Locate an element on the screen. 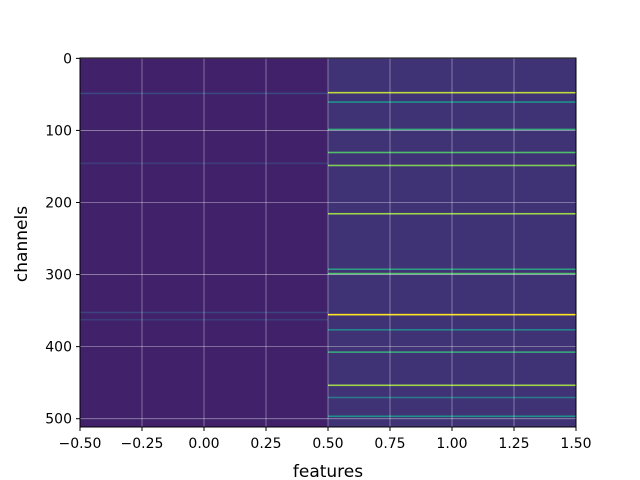  x-tick-label: 0.75 is located at coordinates (389, 444).